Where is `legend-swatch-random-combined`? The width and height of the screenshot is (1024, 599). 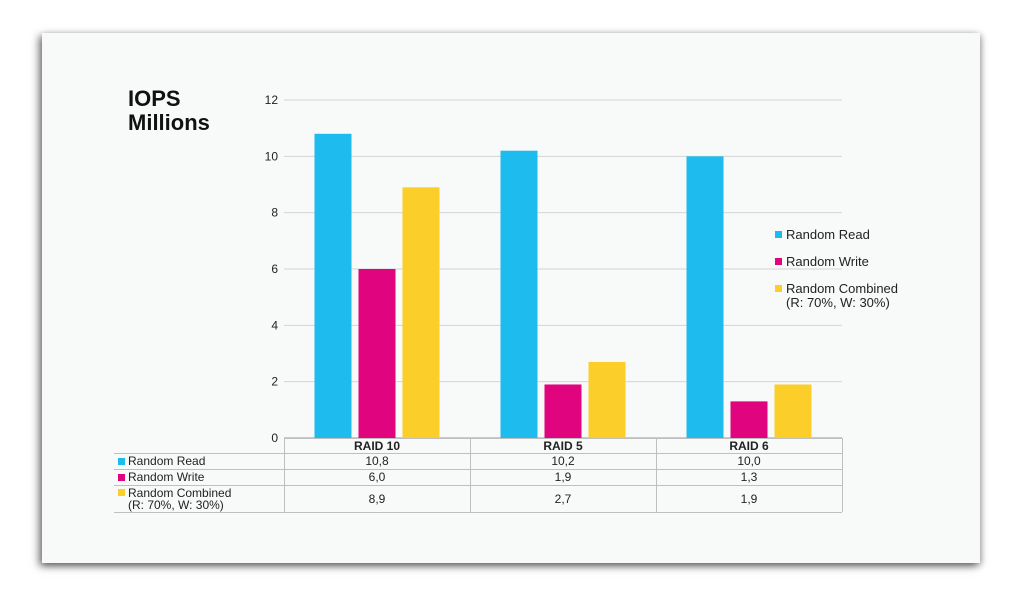 legend-swatch-random-combined is located at coordinates (778, 288).